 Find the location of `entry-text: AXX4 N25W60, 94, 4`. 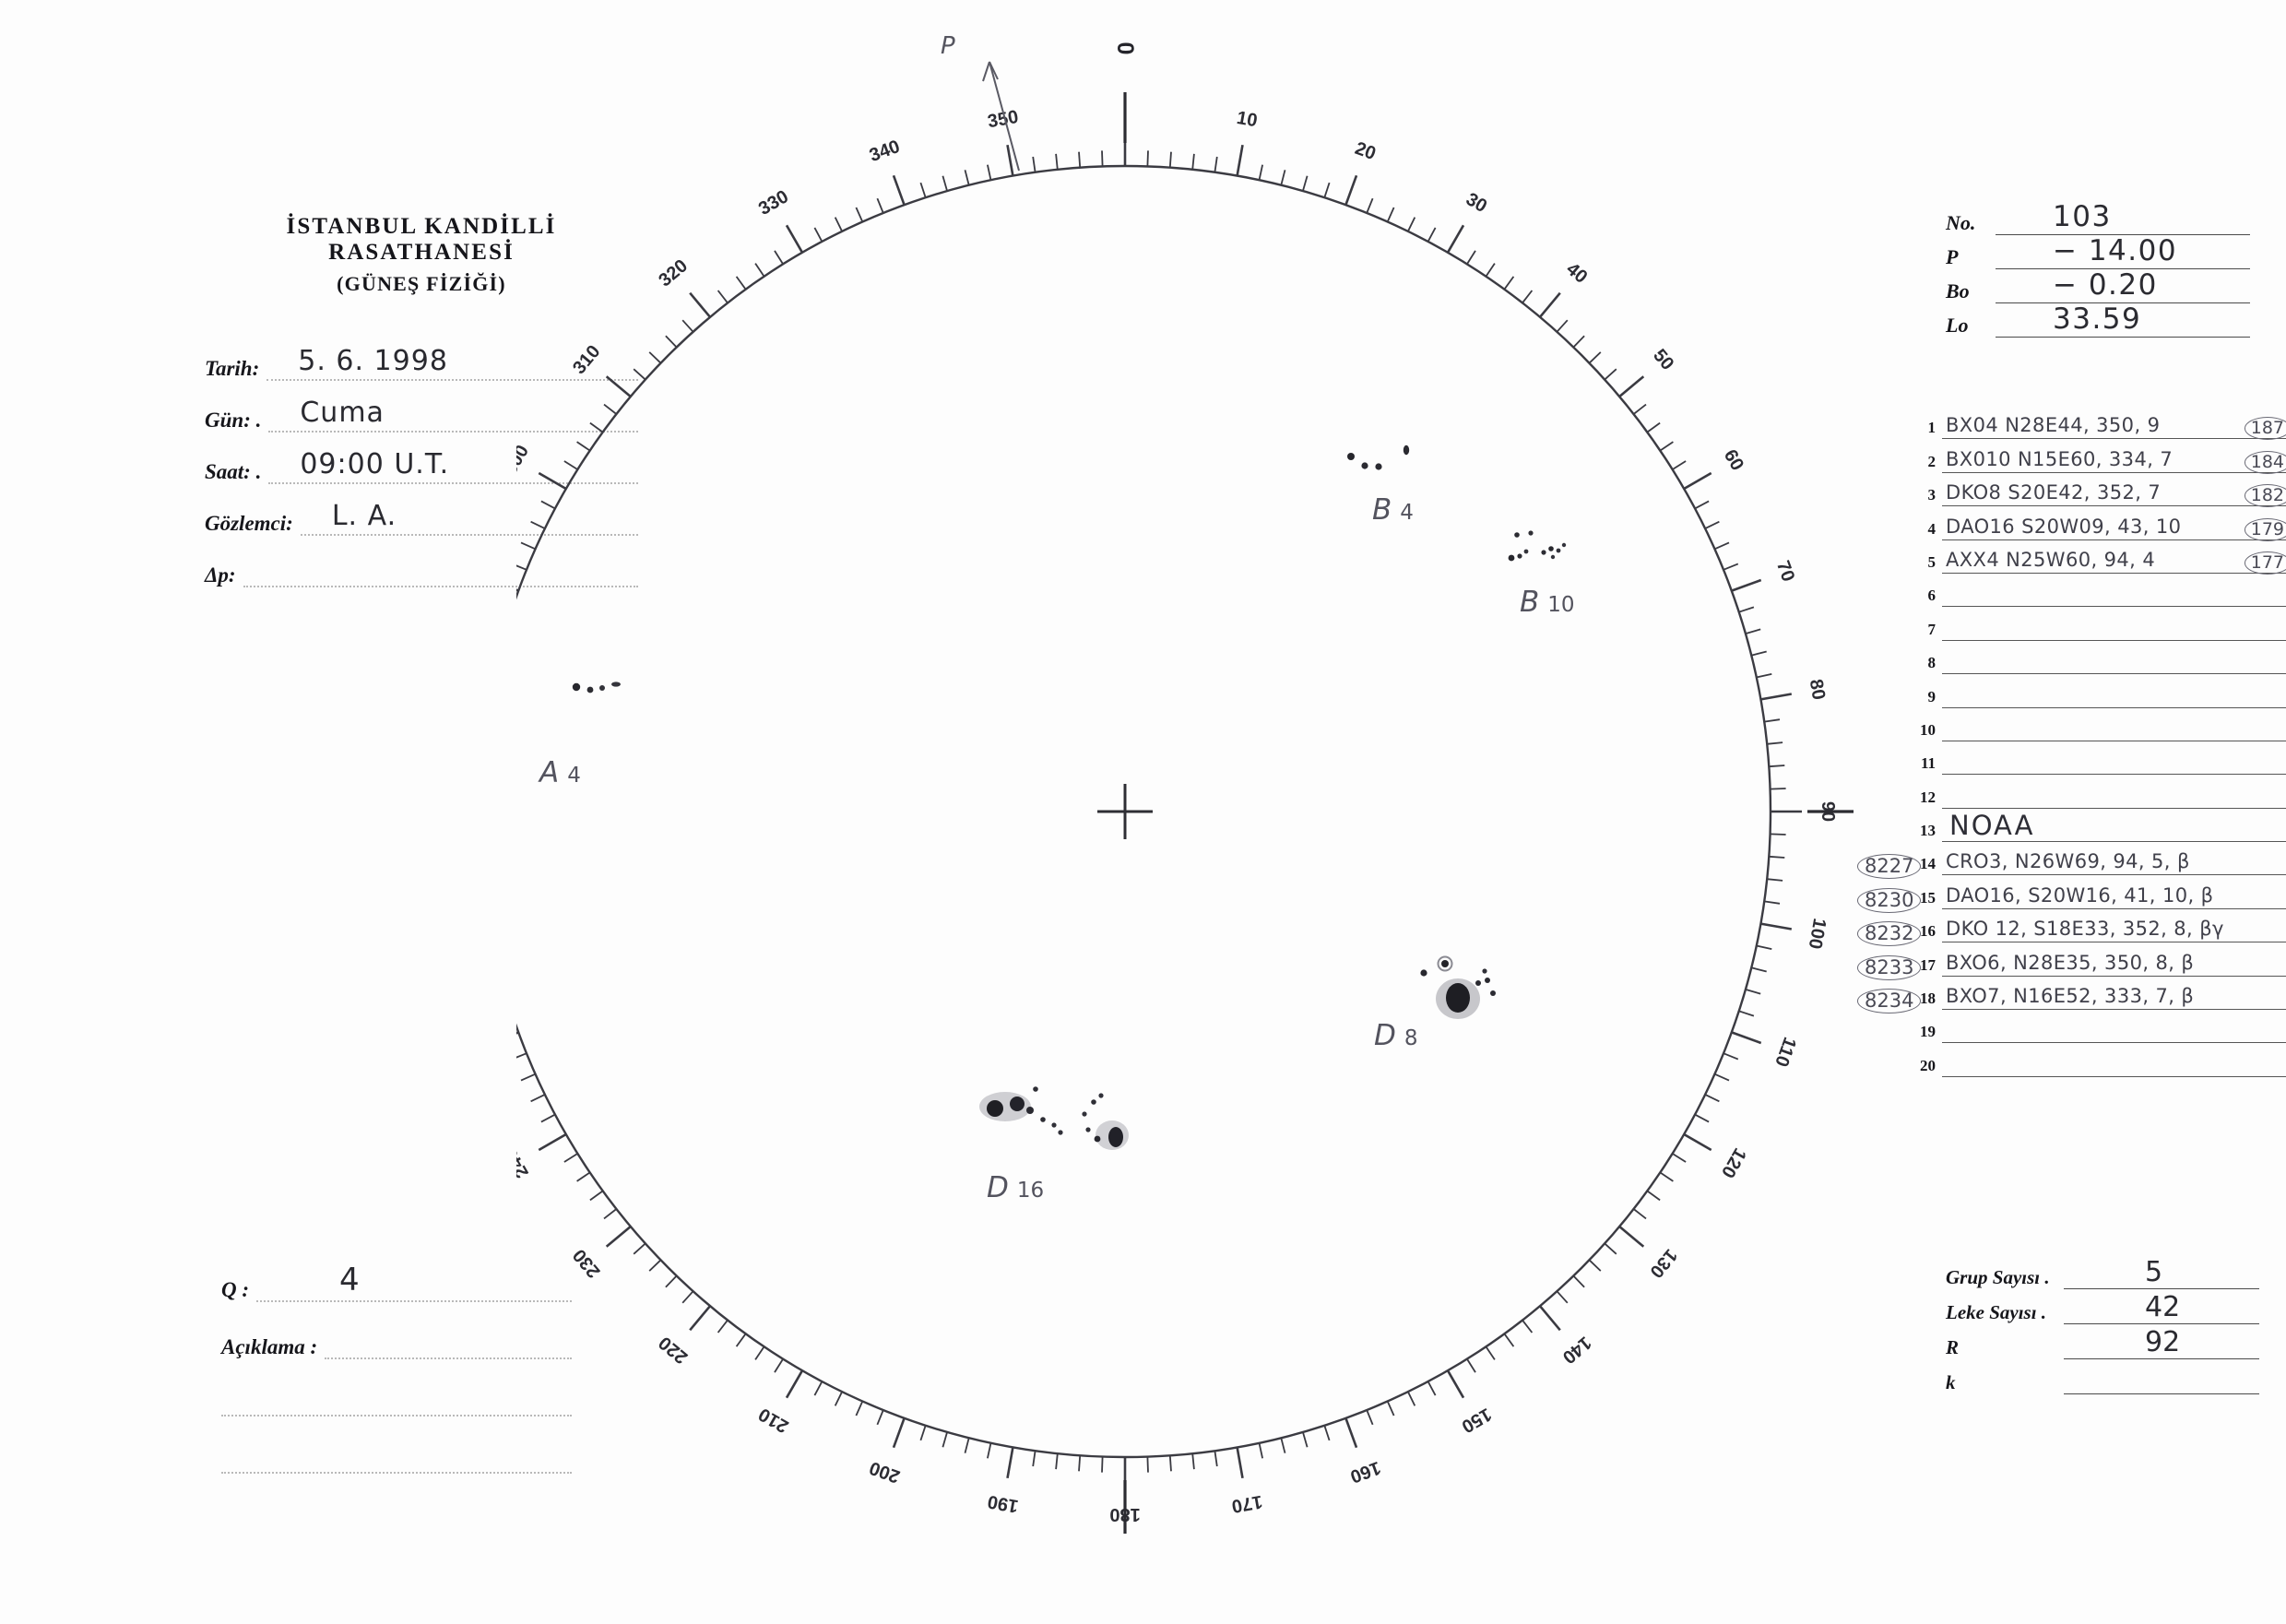

entry-text: AXX4 N25W60, 94, 4 is located at coordinates (2051, 559).